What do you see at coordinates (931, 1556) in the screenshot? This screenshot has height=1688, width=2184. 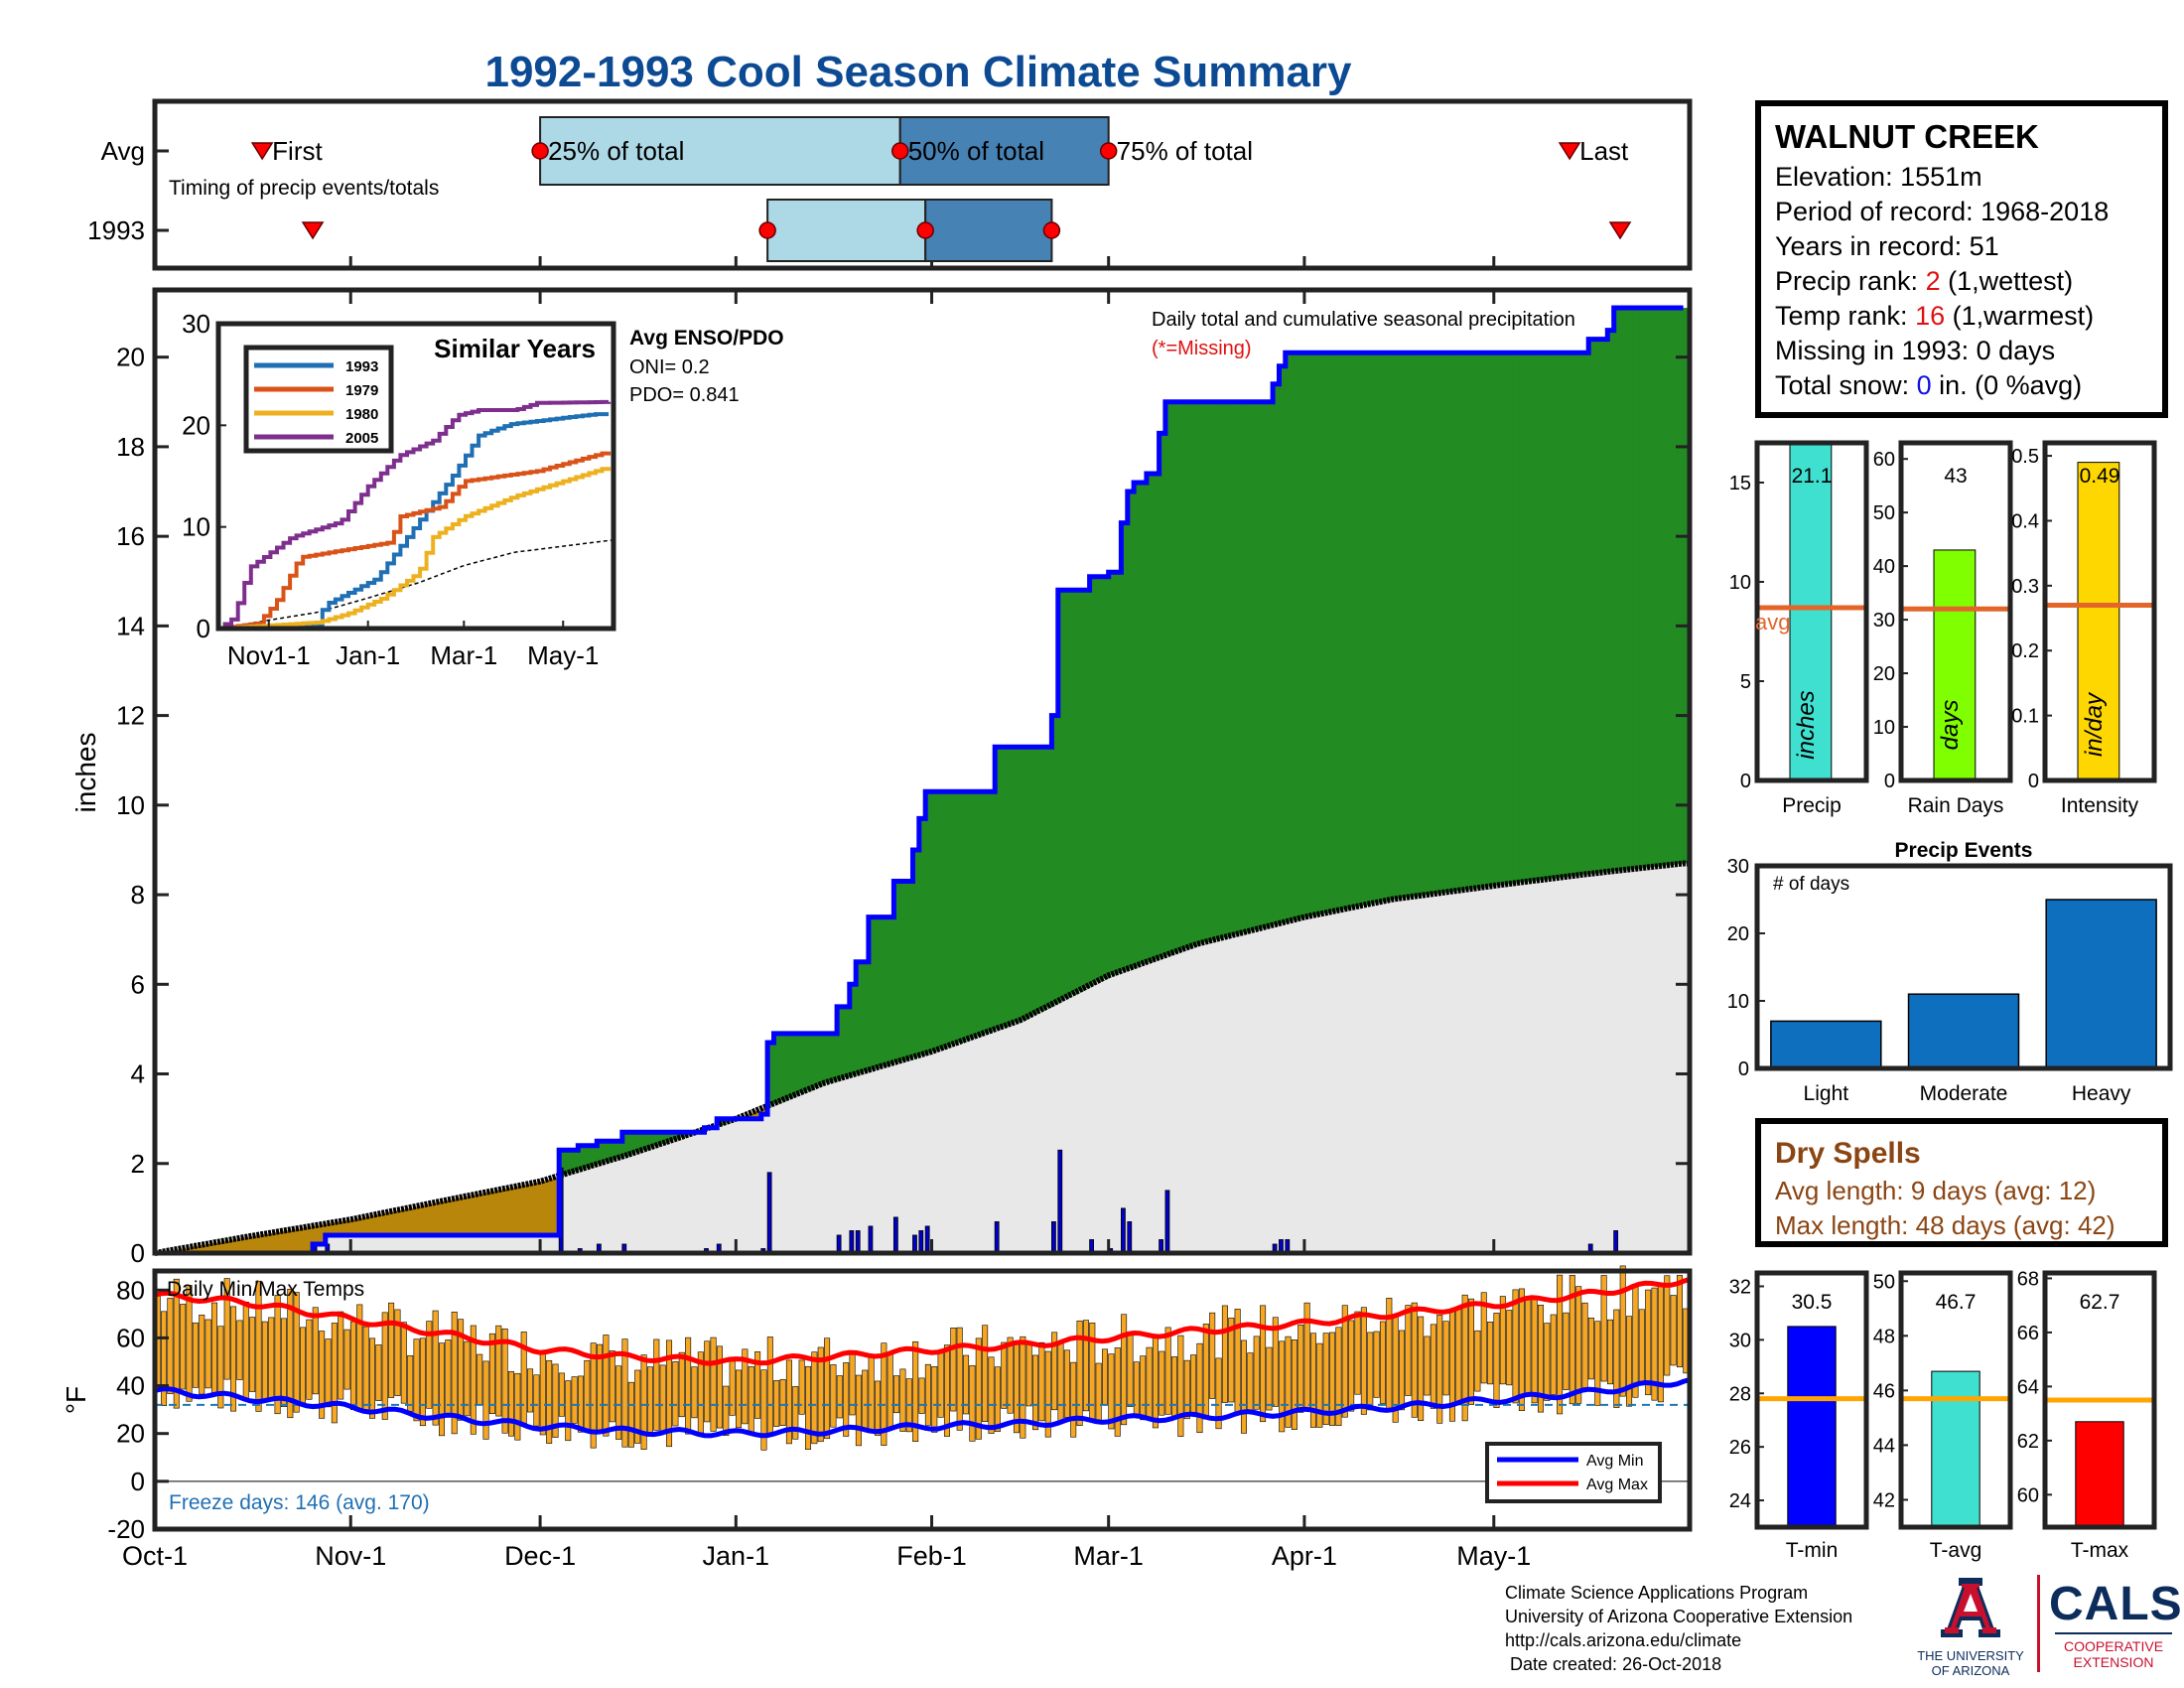 I see `x-tick-label: Feb-1` at bounding box center [931, 1556].